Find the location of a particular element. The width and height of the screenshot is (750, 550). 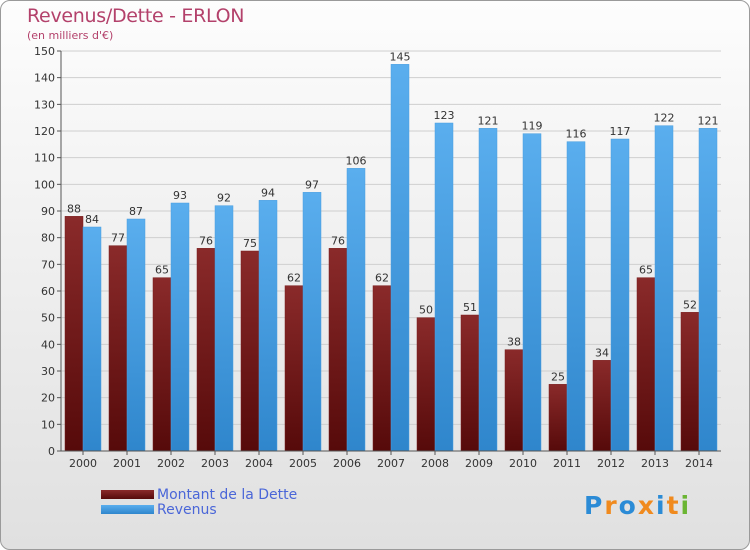

x-tick-label: 2005 is located at coordinates (303, 463).